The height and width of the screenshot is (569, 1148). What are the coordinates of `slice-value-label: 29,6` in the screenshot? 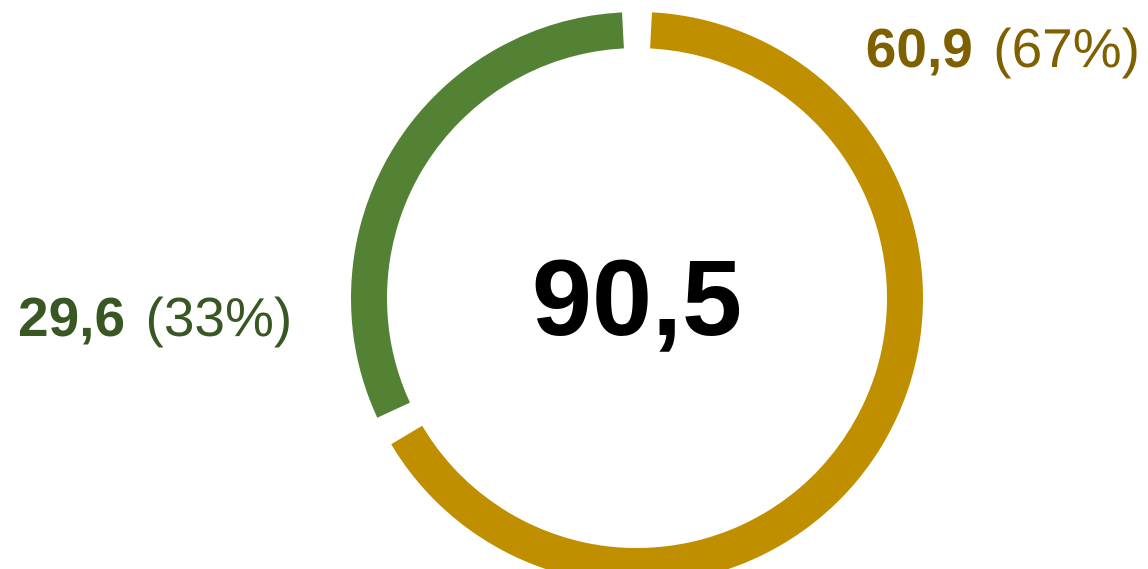 It's located at (71, 317).